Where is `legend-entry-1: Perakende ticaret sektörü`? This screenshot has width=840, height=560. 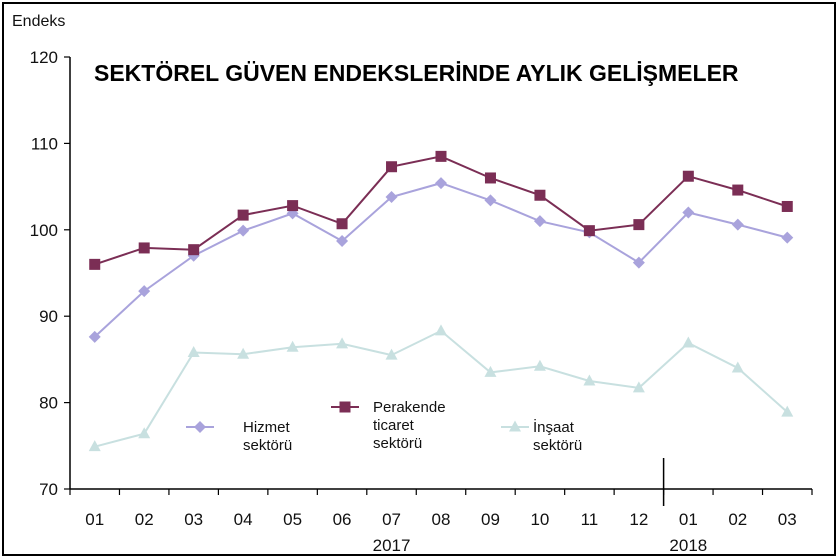
legend-entry-1: Perakende ticaret sektörü is located at coordinates (388, 425).